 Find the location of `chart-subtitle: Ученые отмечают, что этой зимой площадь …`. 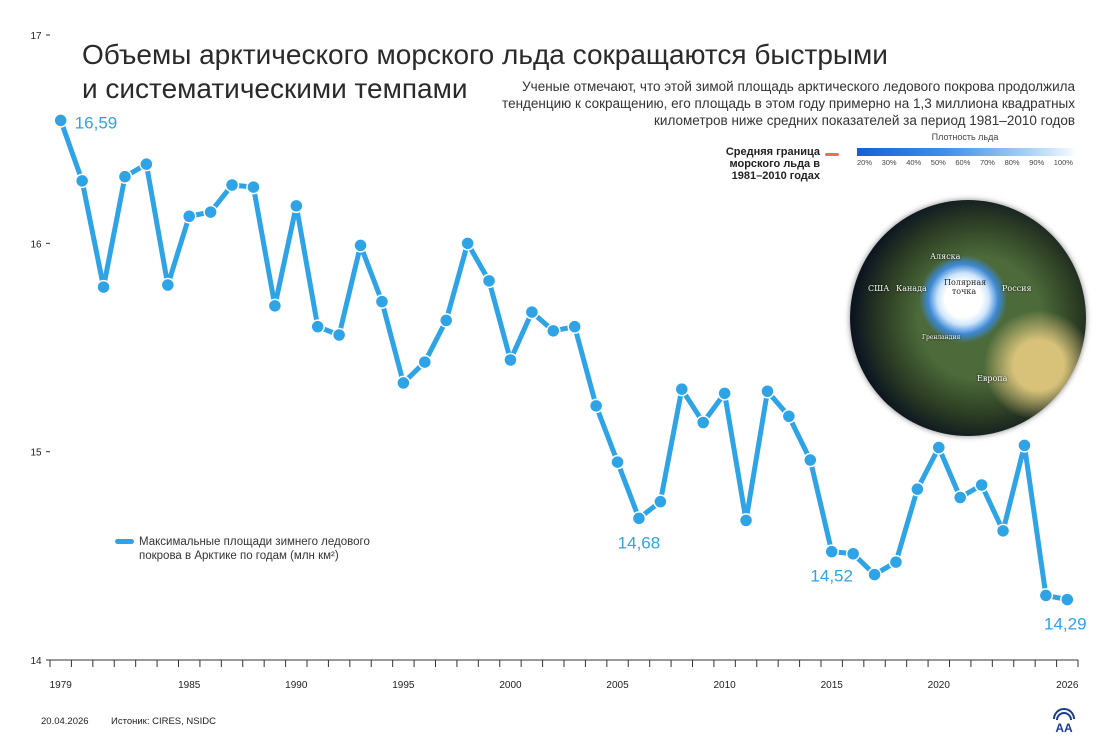

chart-subtitle: Ученые отмечают, что этой зимой площадь … is located at coordinates (788, 103).